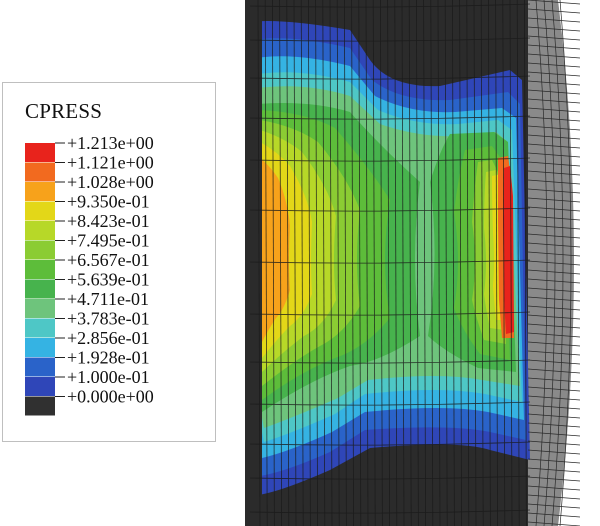 The width and height of the screenshot is (600, 526). Describe the element at coordinates (110, 182) in the screenshot. I see `legend-label: +1.028e+00` at that location.